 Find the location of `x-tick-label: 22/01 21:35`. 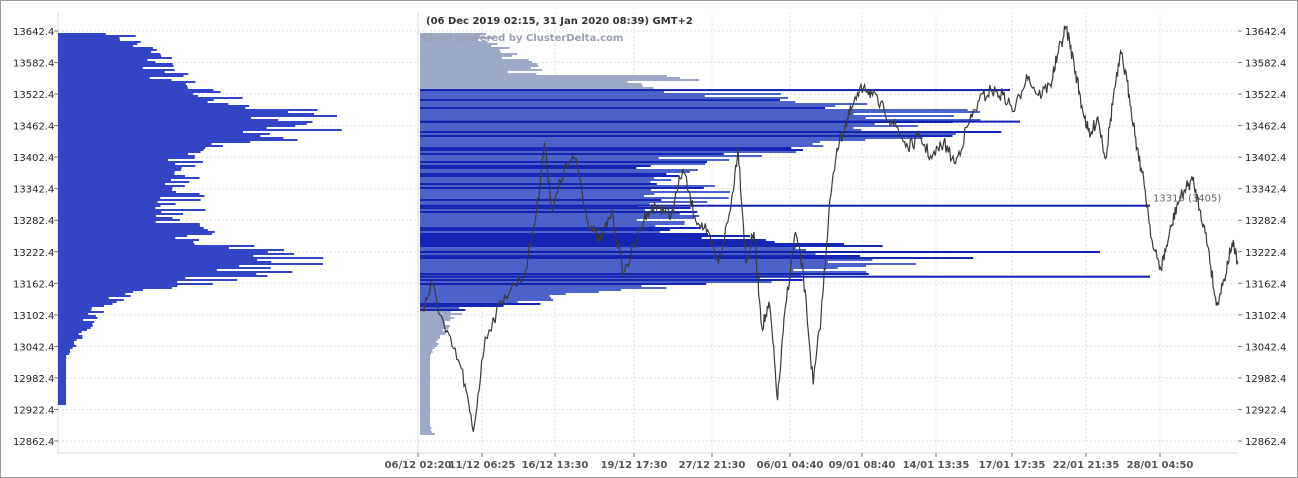

x-tick-label: 22/01 21:35 is located at coordinates (1086, 465).